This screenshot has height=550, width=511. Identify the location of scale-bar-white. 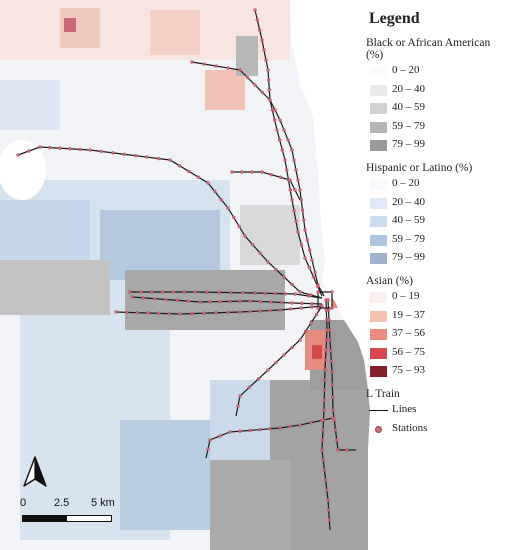
(89, 518).